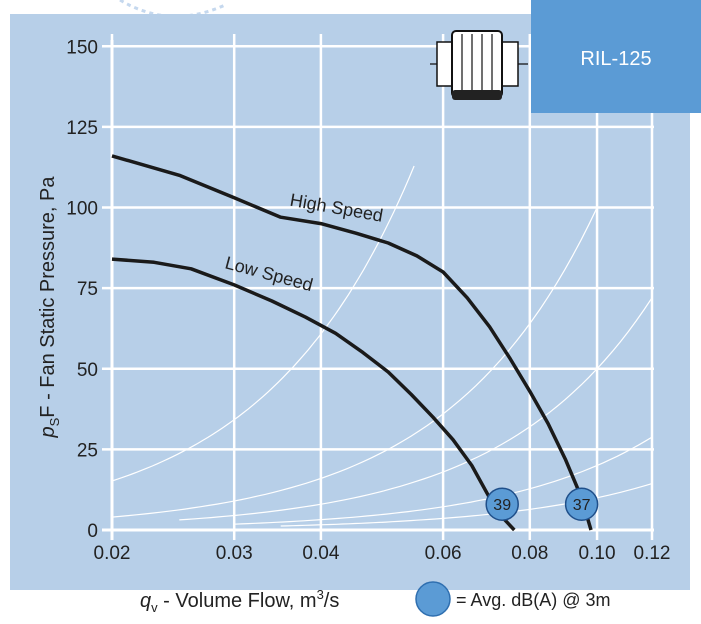 This screenshot has width=701, height=624. Describe the element at coordinates (615, 59) in the screenshot. I see `model-label: RIL-125` at that location.